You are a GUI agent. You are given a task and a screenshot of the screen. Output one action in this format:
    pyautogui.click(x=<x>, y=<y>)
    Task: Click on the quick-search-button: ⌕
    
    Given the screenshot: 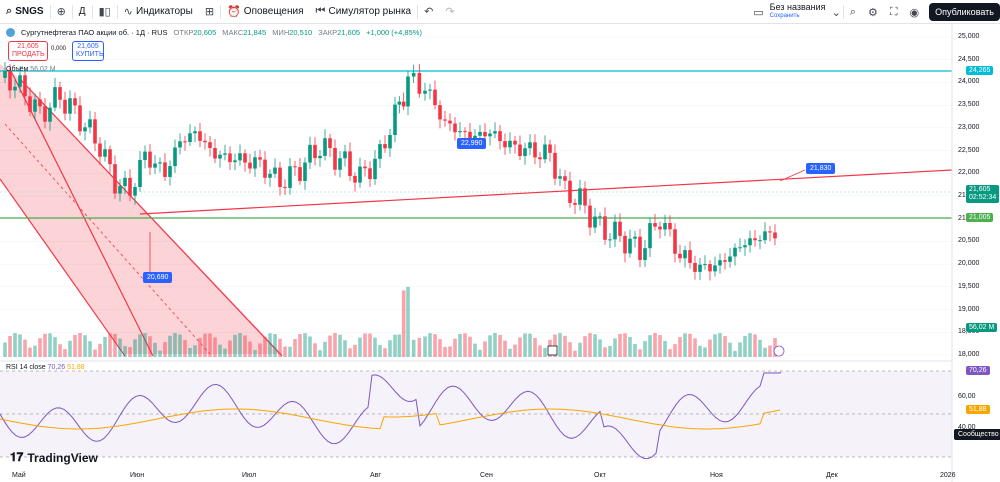 What is the action you would take?
    pyautogui.click(x=853, y=12)
    